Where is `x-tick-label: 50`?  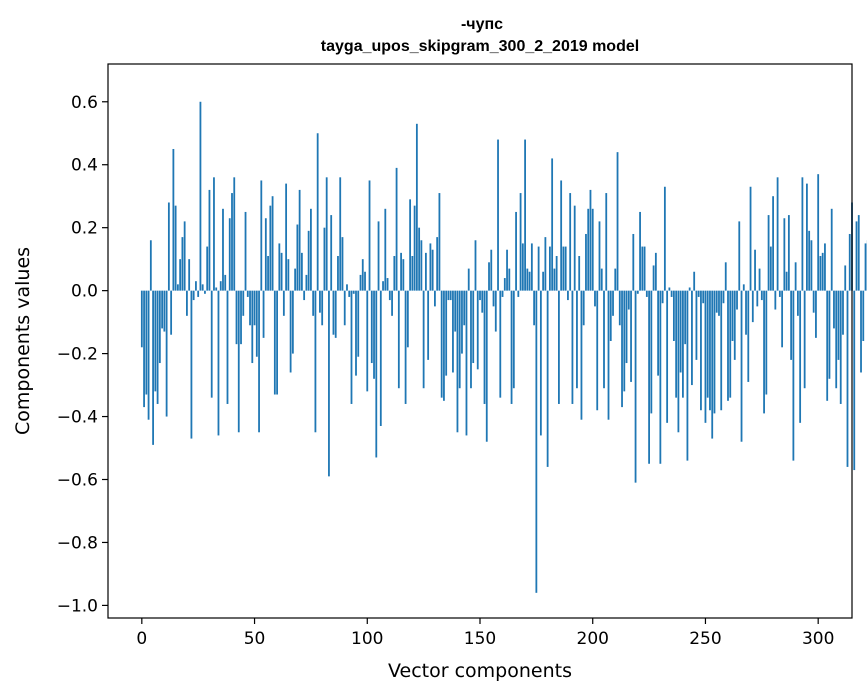
x-tick-label: 50 is located at coordinates (255, 639).